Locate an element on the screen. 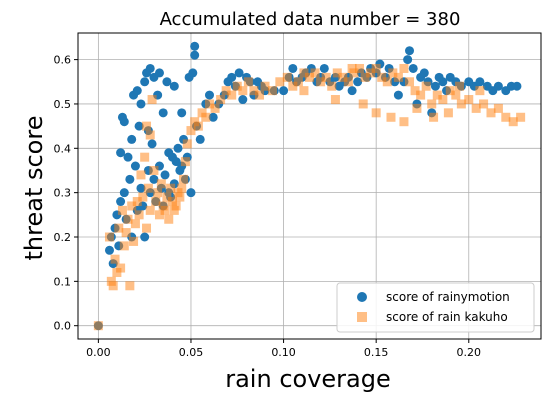  x-axis-label: rain coverage is located at coordinates (308, 379).